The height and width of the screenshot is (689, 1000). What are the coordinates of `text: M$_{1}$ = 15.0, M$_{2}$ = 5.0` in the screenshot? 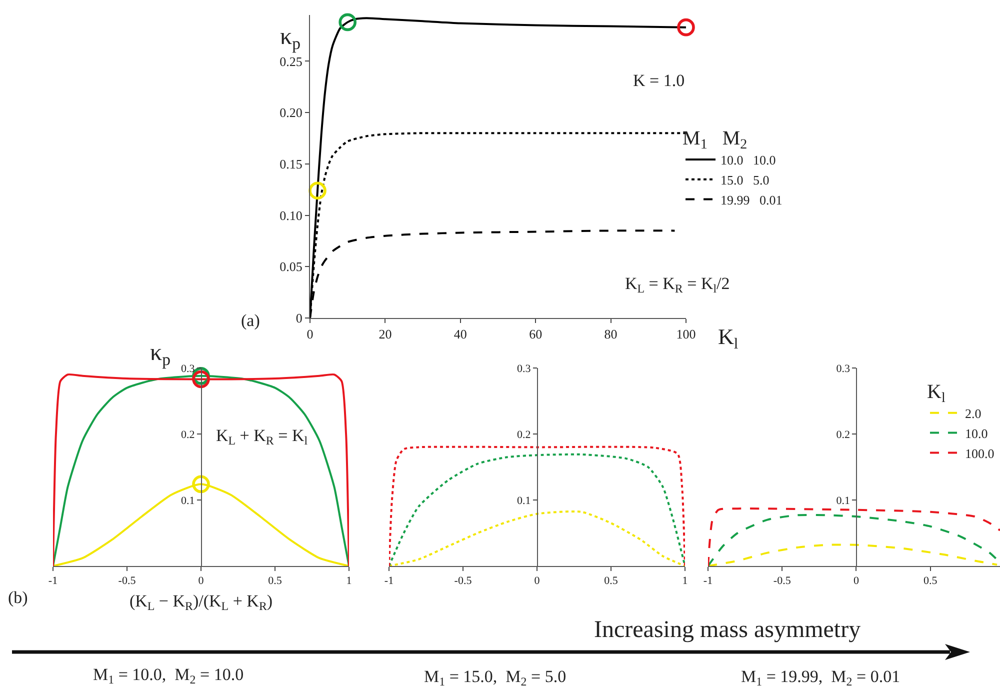 It's located at (495, 678).